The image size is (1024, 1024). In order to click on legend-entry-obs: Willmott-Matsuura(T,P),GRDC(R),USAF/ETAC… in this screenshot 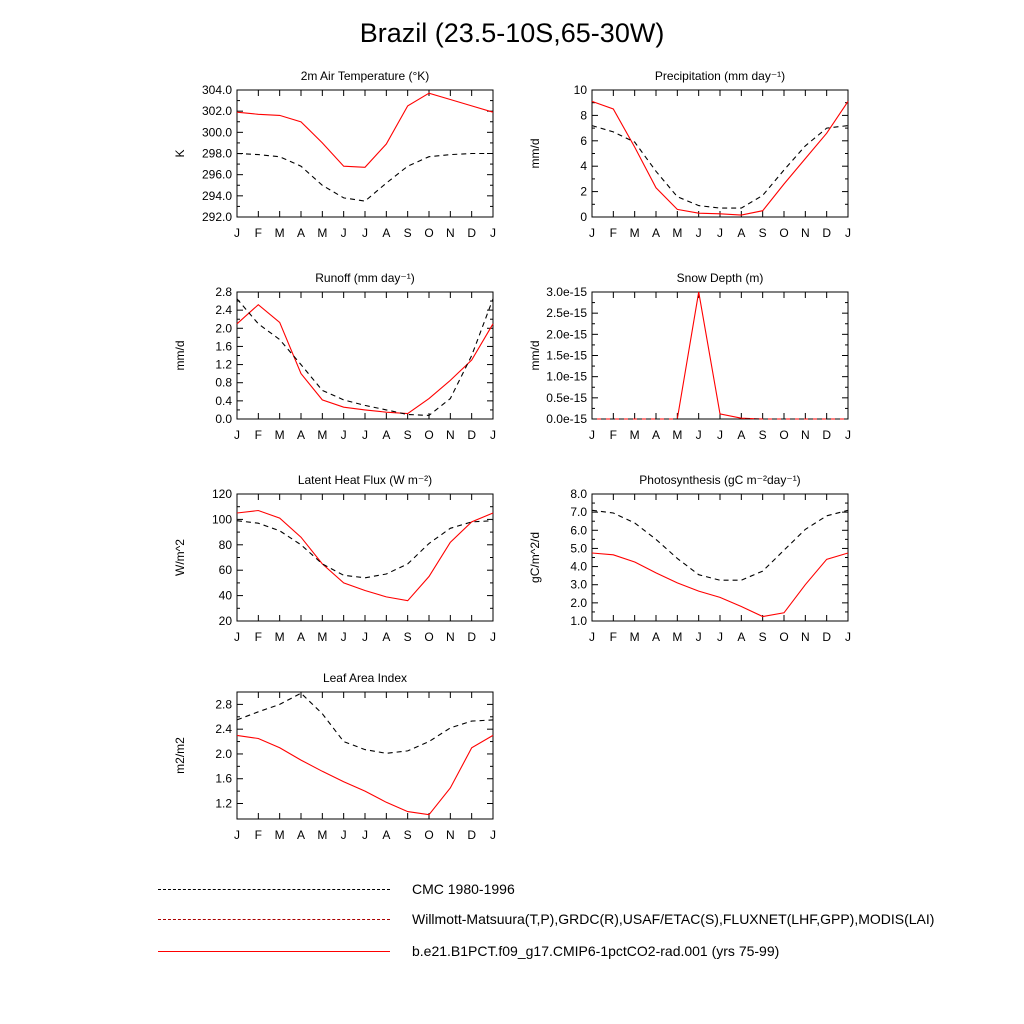, I will do `click(568, 920)`.